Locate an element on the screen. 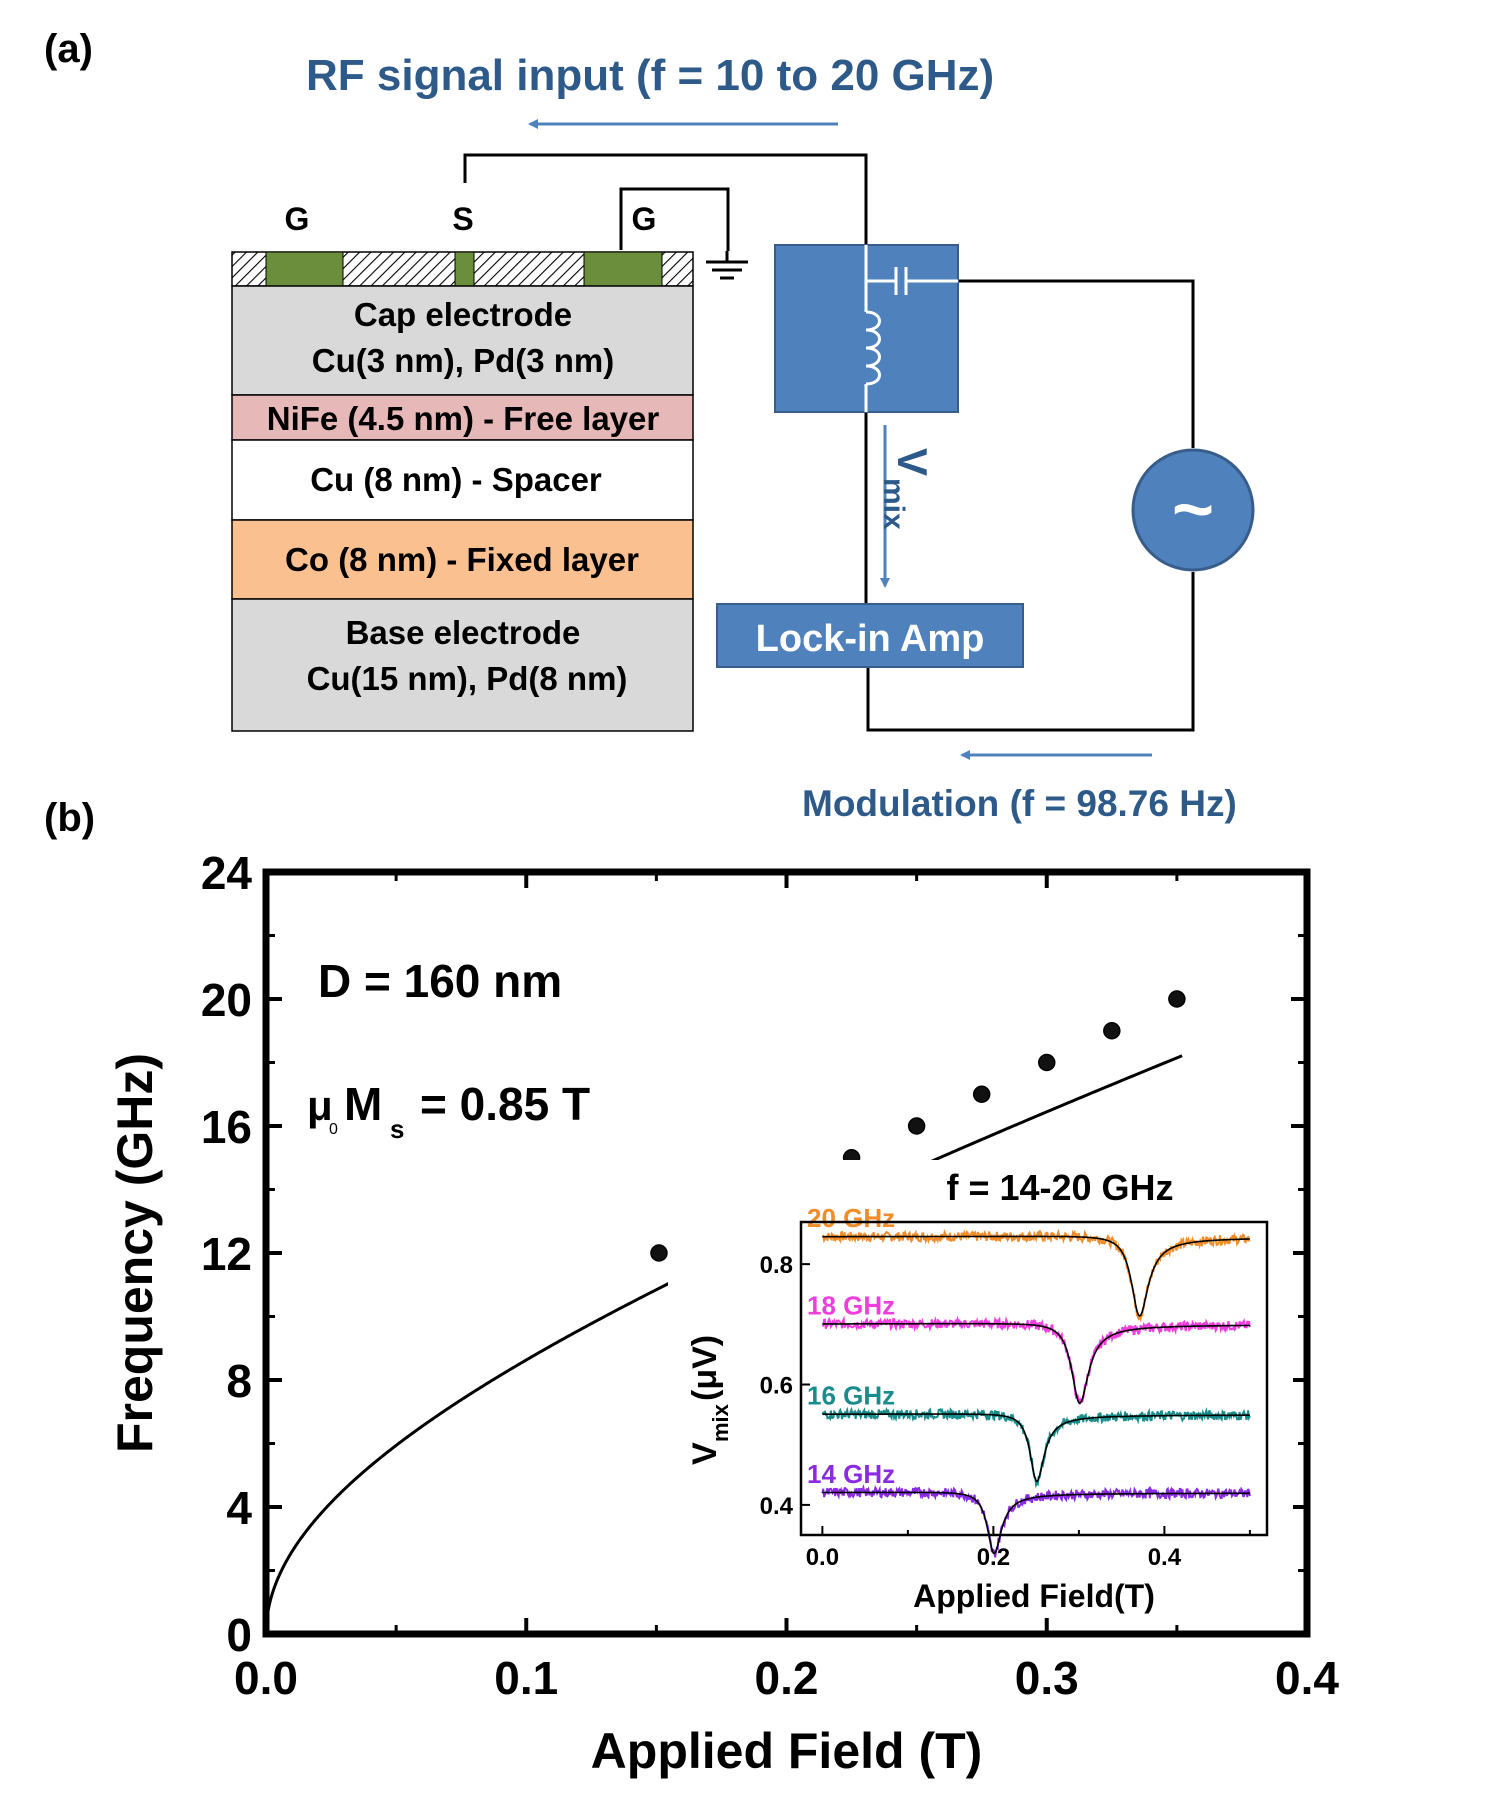 This screenshot has height=1796, width=1500. layer-cu-spacer is located at coordinates (462, 480).